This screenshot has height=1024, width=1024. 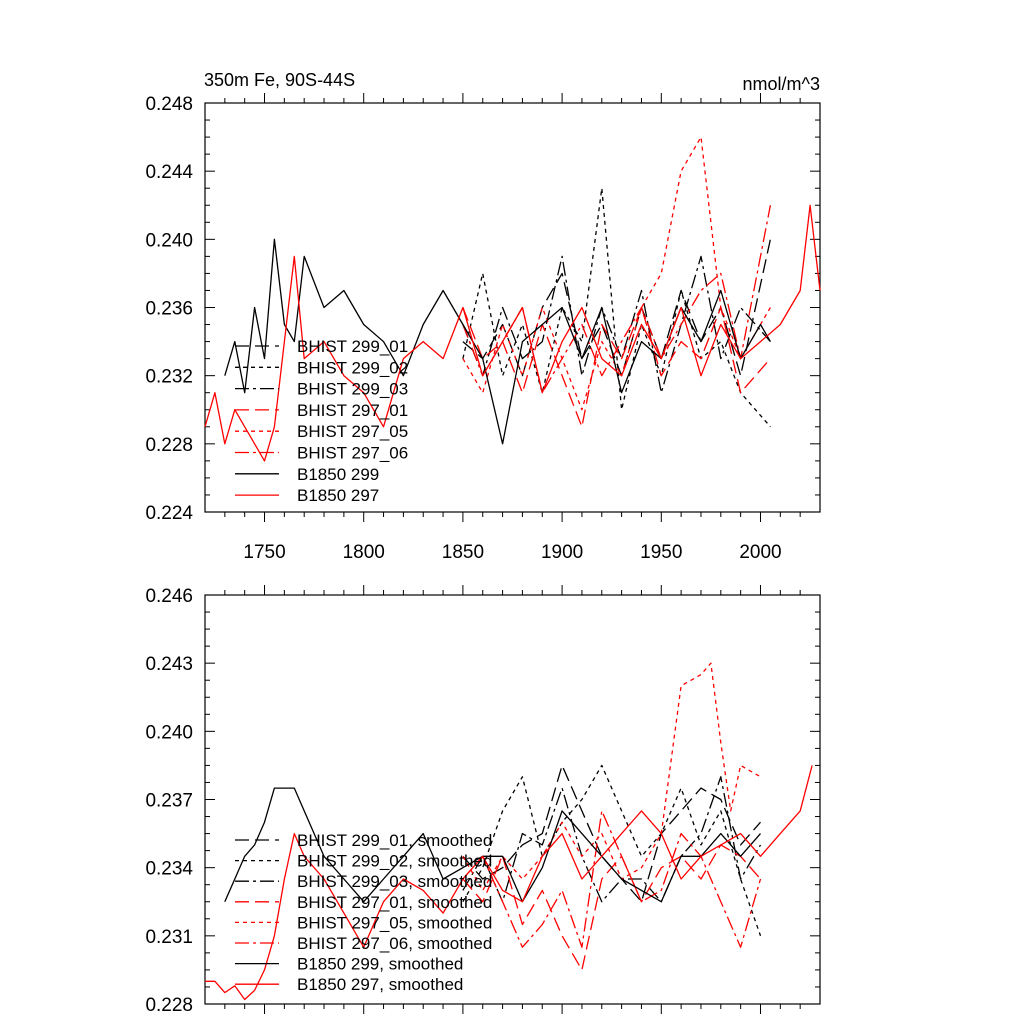 What do you see at coordinates (380, 964) in the screenshot?
I see `legend-label: B1850 299, smoothed` at bounding box center [380, 964].